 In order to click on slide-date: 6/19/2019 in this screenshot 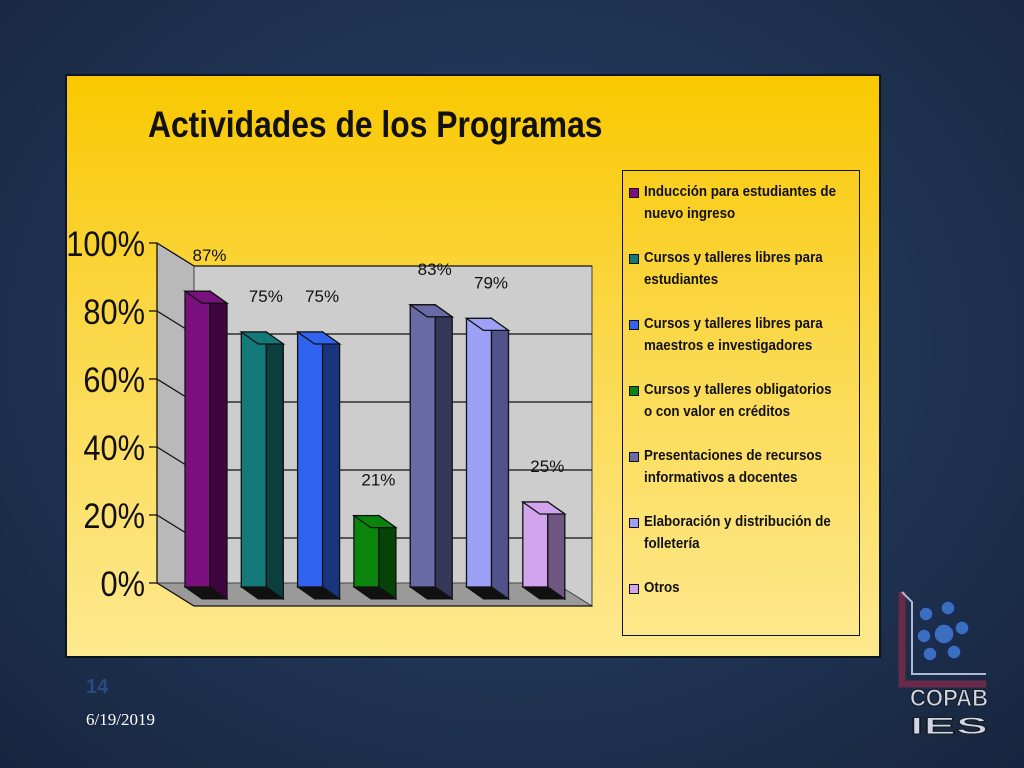, I will do `click(120, 719)`.